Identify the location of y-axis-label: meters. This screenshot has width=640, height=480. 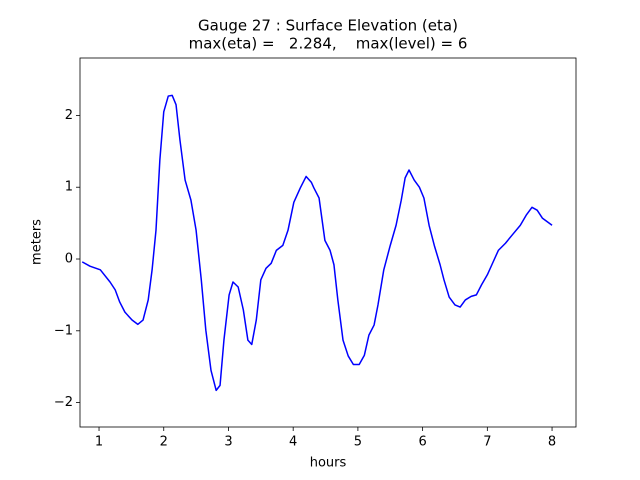
(37, 242).